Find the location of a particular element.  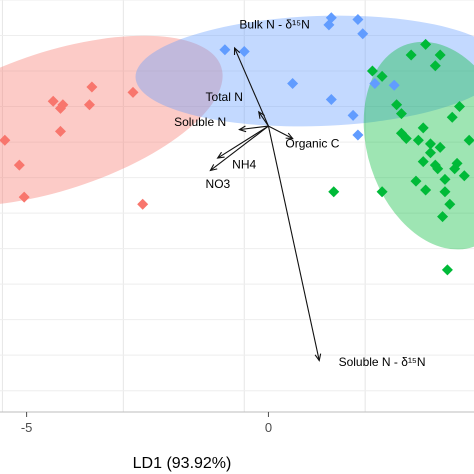

loading-label: NO3 is located at coordinates (218, 184).